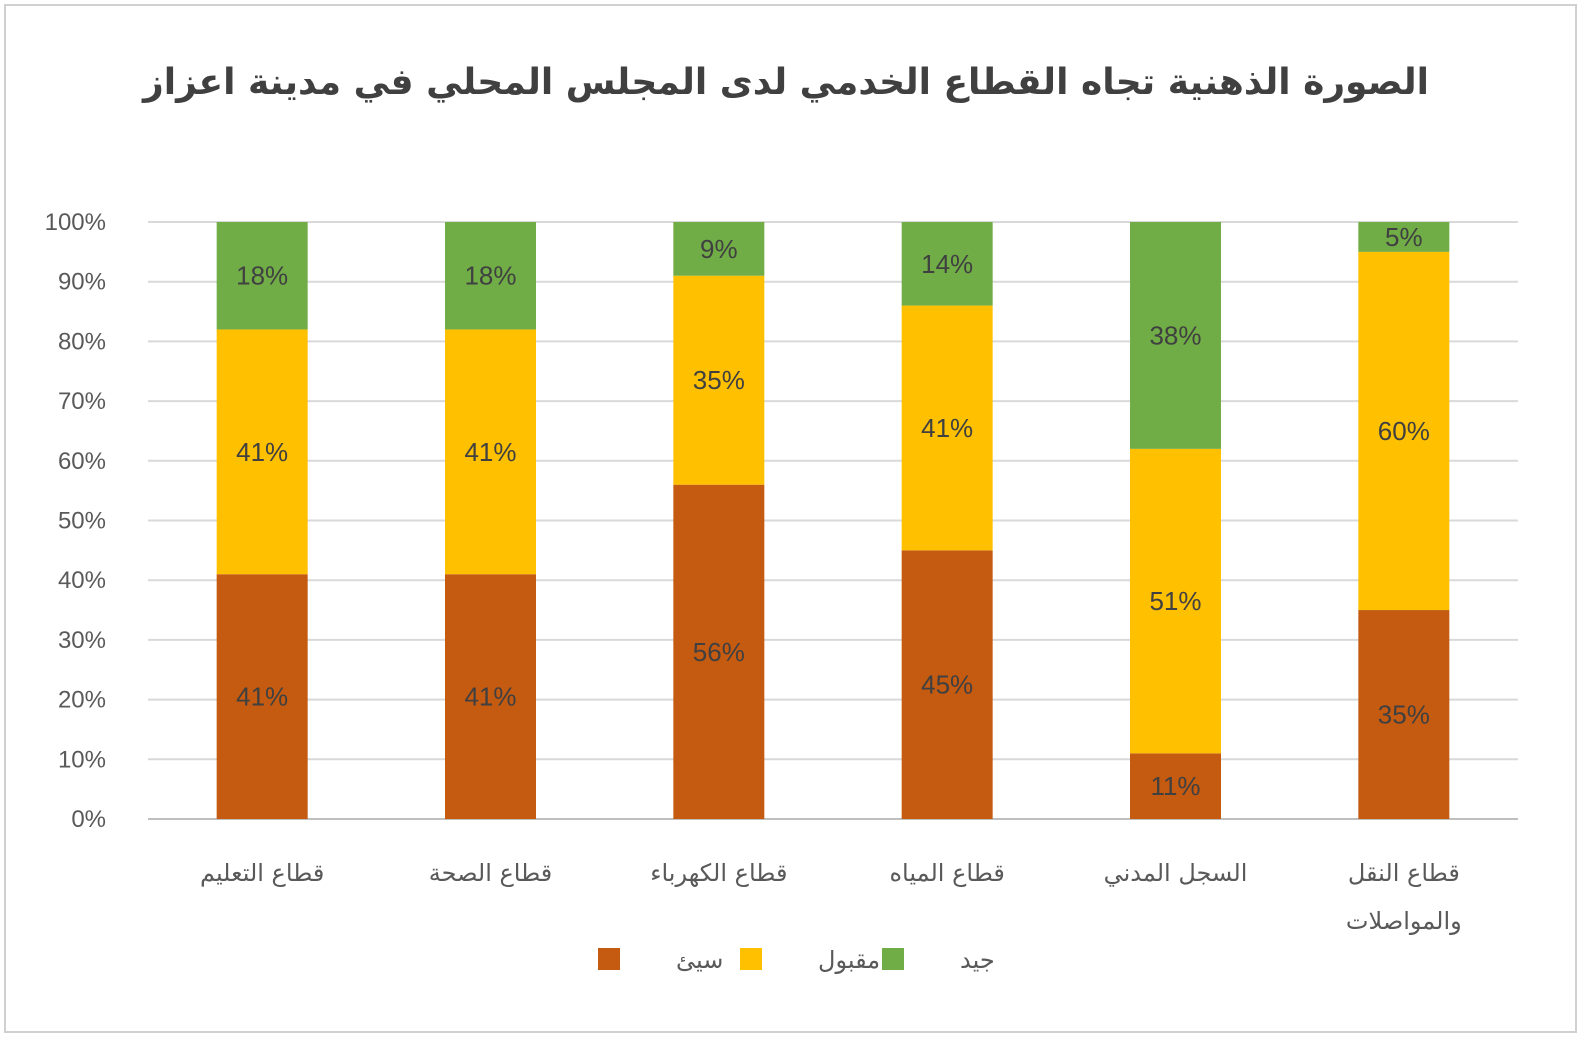 This screenshot has height=1039, width=1583. I want to click on y-tick-label: 10%, so click(82, 759).